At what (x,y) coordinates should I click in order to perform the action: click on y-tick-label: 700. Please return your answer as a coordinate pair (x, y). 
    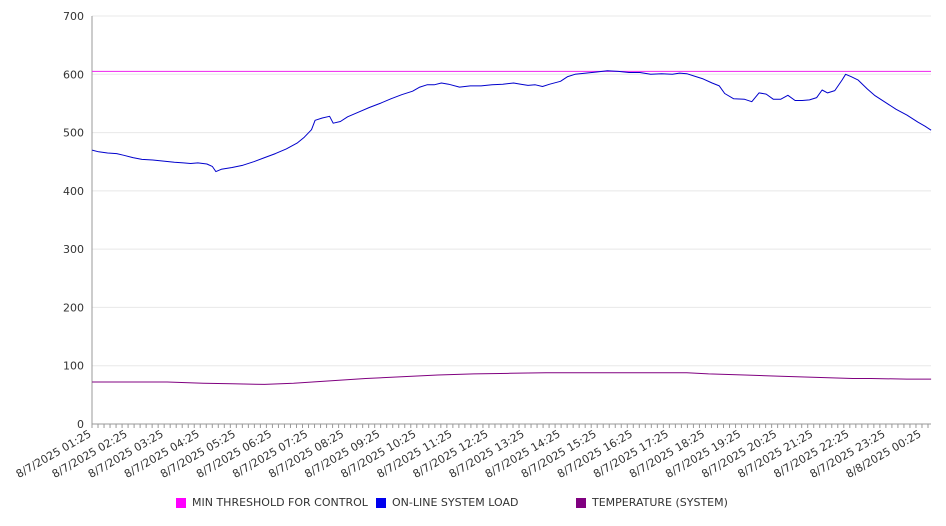
    Looking at the image, I should click on (73, 16).